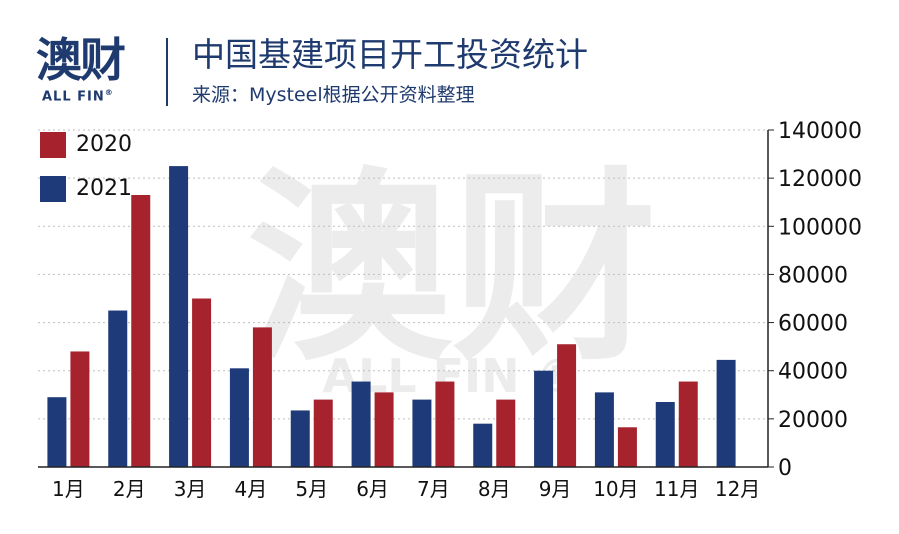 This screenshot has width=899, height=534. Describe the element at coordinates (555, 489) in the screenshot. I see `x-tick-label: 9月` at that location.